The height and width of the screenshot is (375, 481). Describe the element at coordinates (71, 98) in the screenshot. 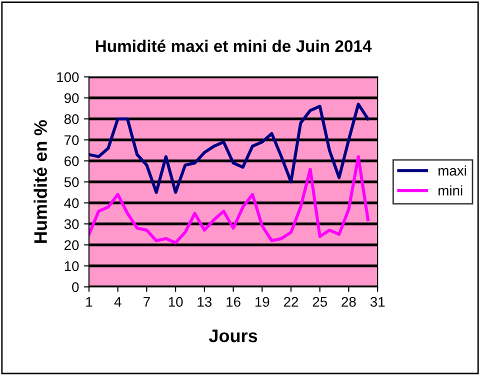

I see `y-tick-label: 90` at that location.